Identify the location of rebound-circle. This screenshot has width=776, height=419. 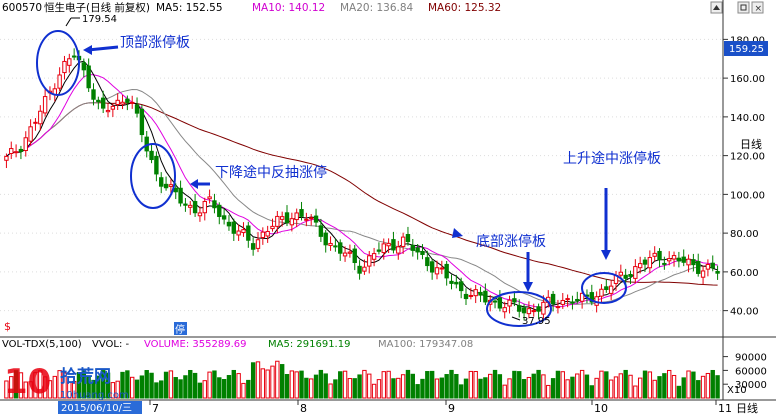
(153, 176).